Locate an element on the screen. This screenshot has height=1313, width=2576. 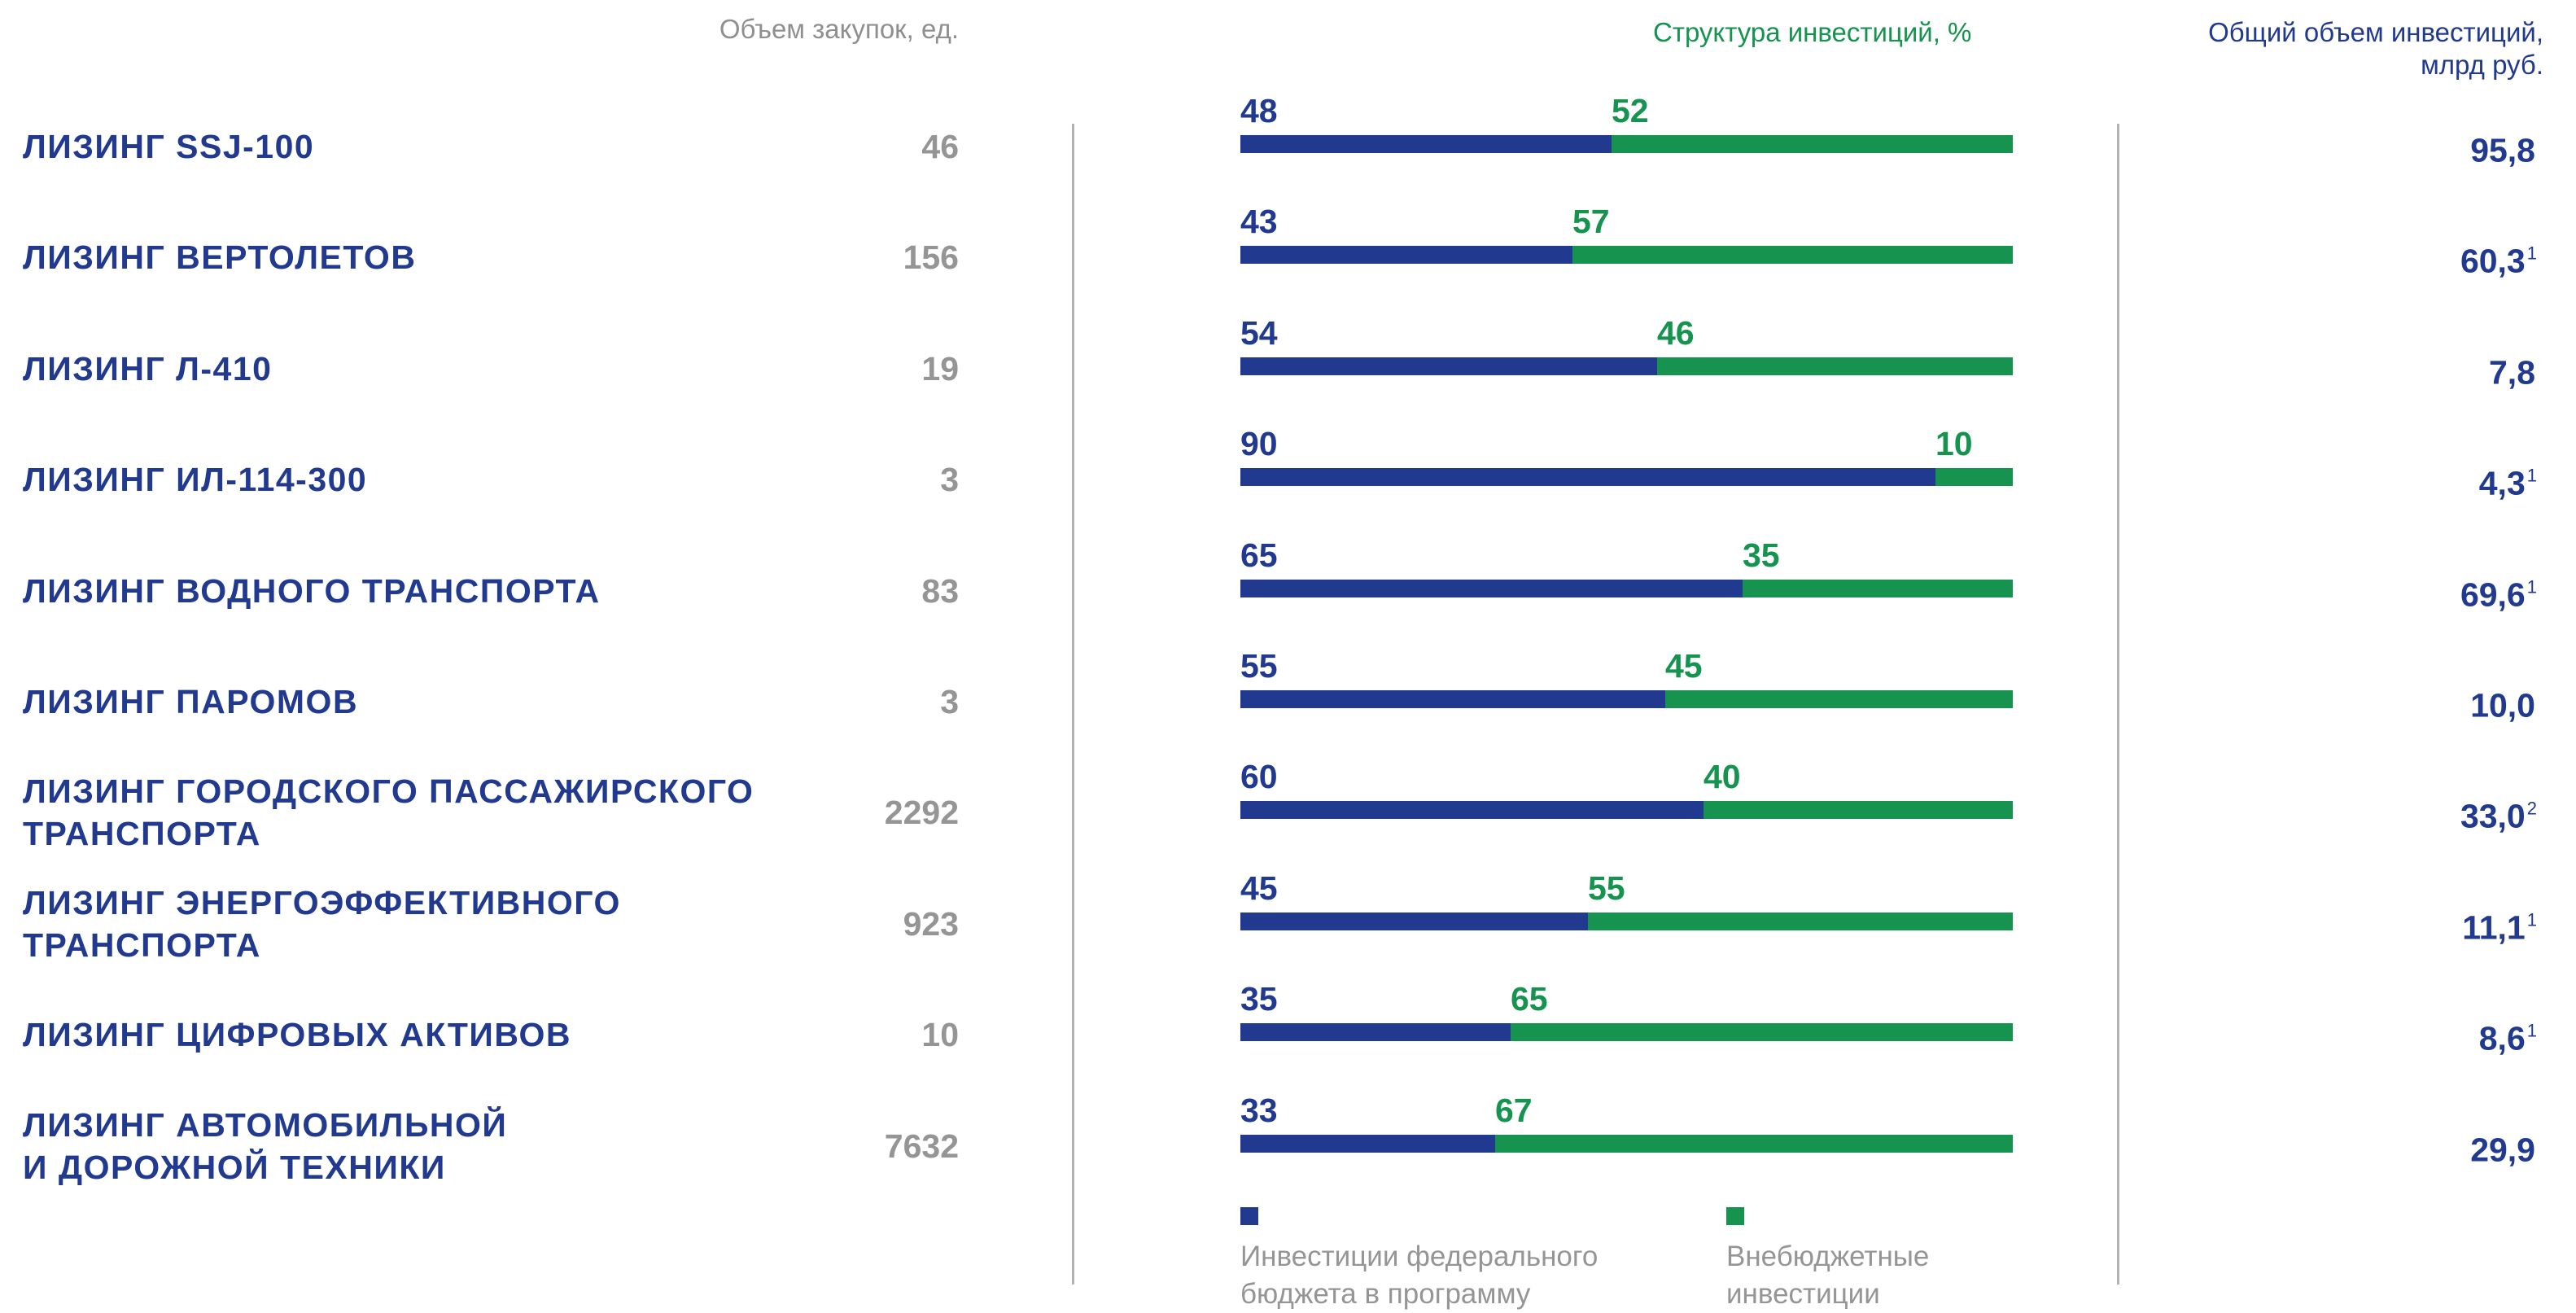
purchase-volume: 10 is located at coordinates (940, 1034).